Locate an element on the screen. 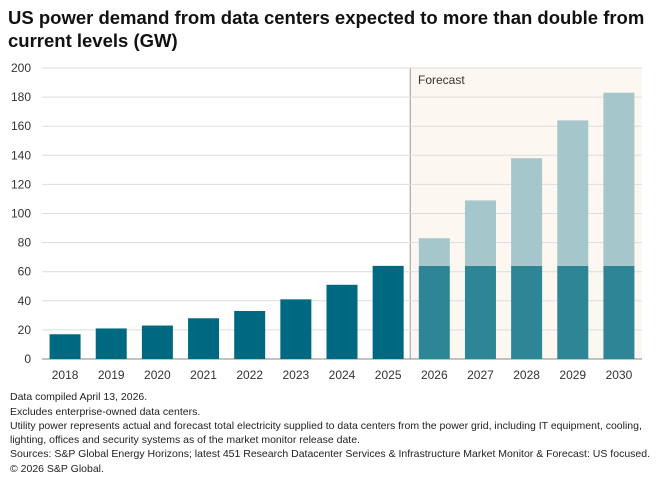  x-tick-label: 2022 is located at coordinates (249, 375).